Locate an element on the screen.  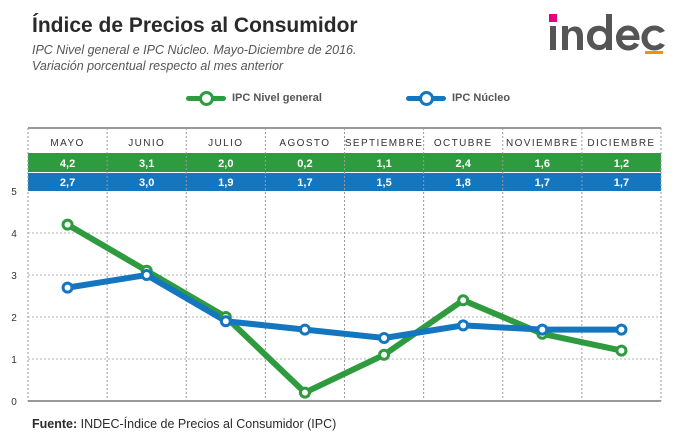
series-line-nucleo is located at coordinates (344, 306).